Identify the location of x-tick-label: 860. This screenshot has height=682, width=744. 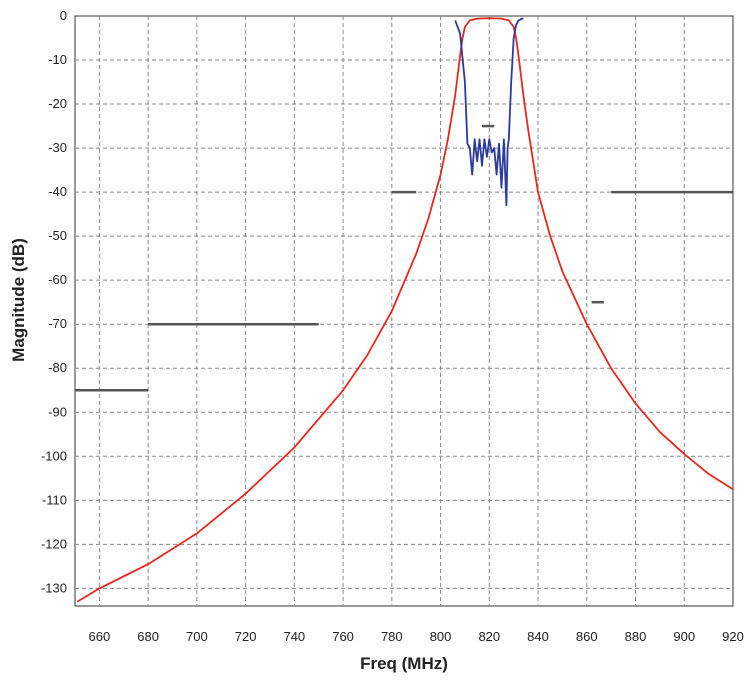
(587, 636).